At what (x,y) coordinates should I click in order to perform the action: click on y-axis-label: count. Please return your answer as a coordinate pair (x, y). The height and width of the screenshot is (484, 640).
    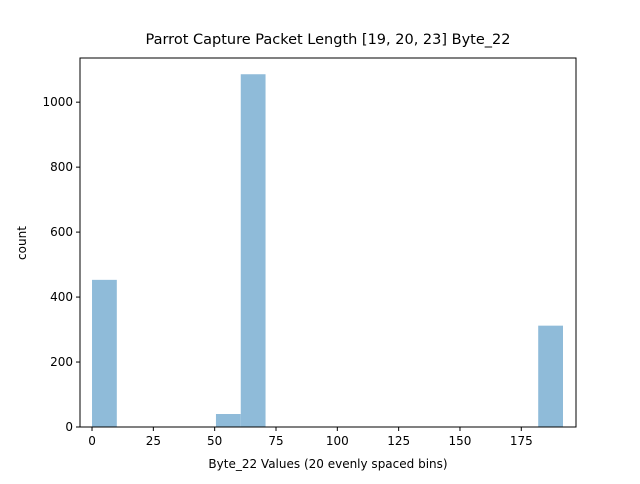
    Looking at the image, I should click on (22, 243).